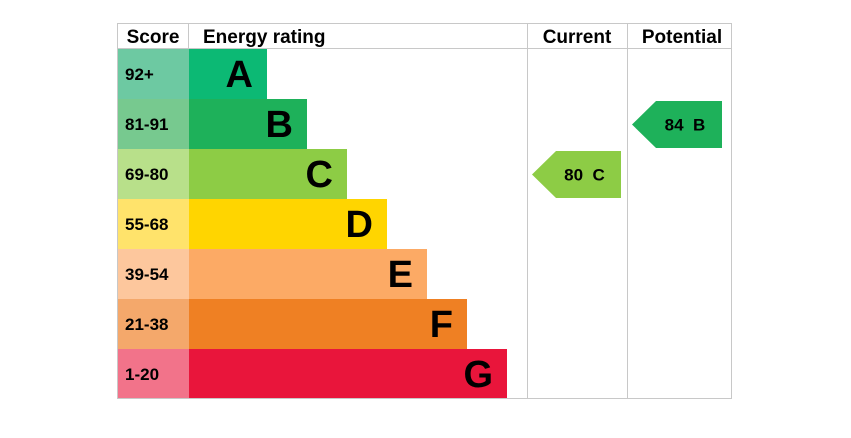 This screenshot has height=438, width=851. I want to click on potential-rating-arrow, so click(677, 124).